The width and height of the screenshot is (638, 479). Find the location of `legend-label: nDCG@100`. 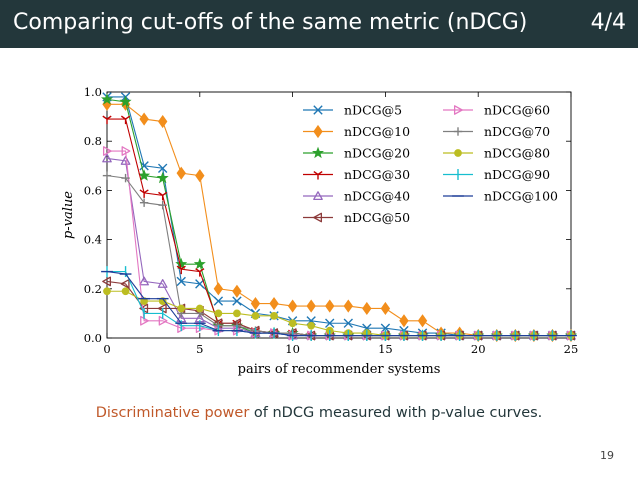

legend-label: nDCG@100 is located at coordinates (521, 196).